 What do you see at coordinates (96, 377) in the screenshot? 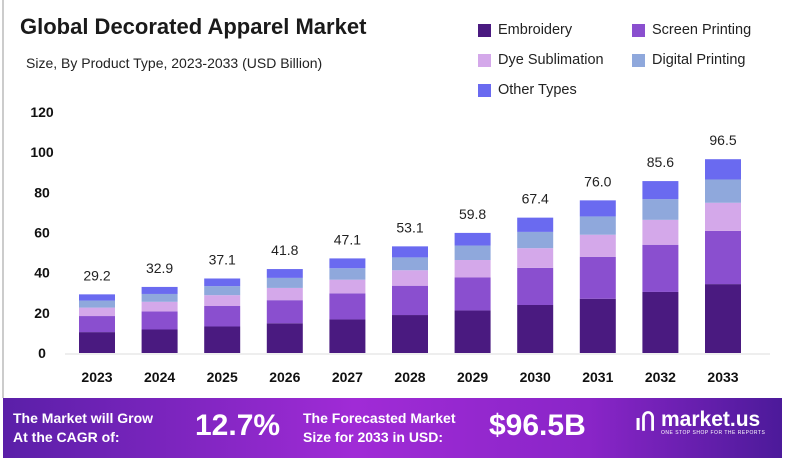
I see `x-tick-label: 2023` at bounding box center [96, 377].